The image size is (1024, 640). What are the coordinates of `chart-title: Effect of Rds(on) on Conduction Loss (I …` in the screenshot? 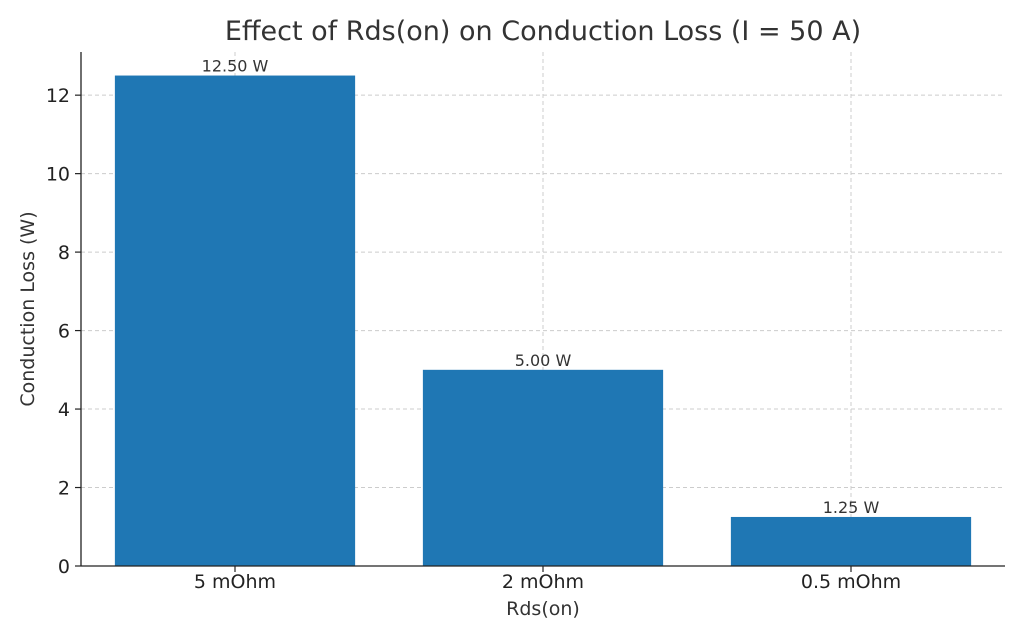 It's located at (543, 31).